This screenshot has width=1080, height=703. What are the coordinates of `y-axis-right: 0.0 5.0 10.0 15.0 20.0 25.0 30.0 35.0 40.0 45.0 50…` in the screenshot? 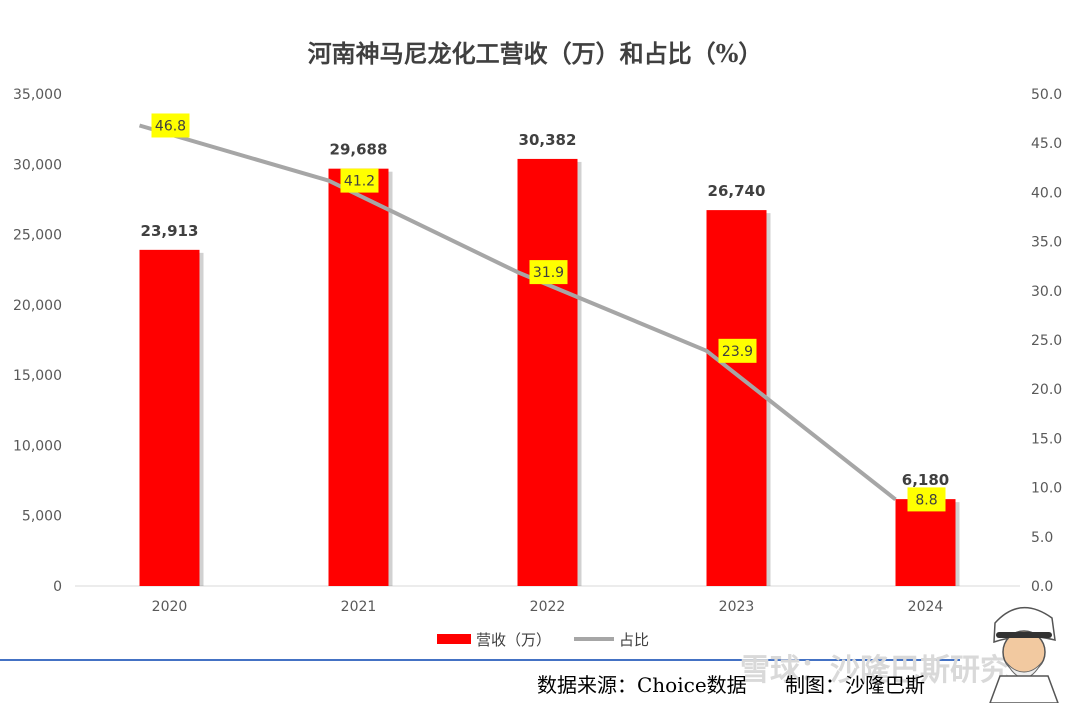 It's located at (1046, 341).